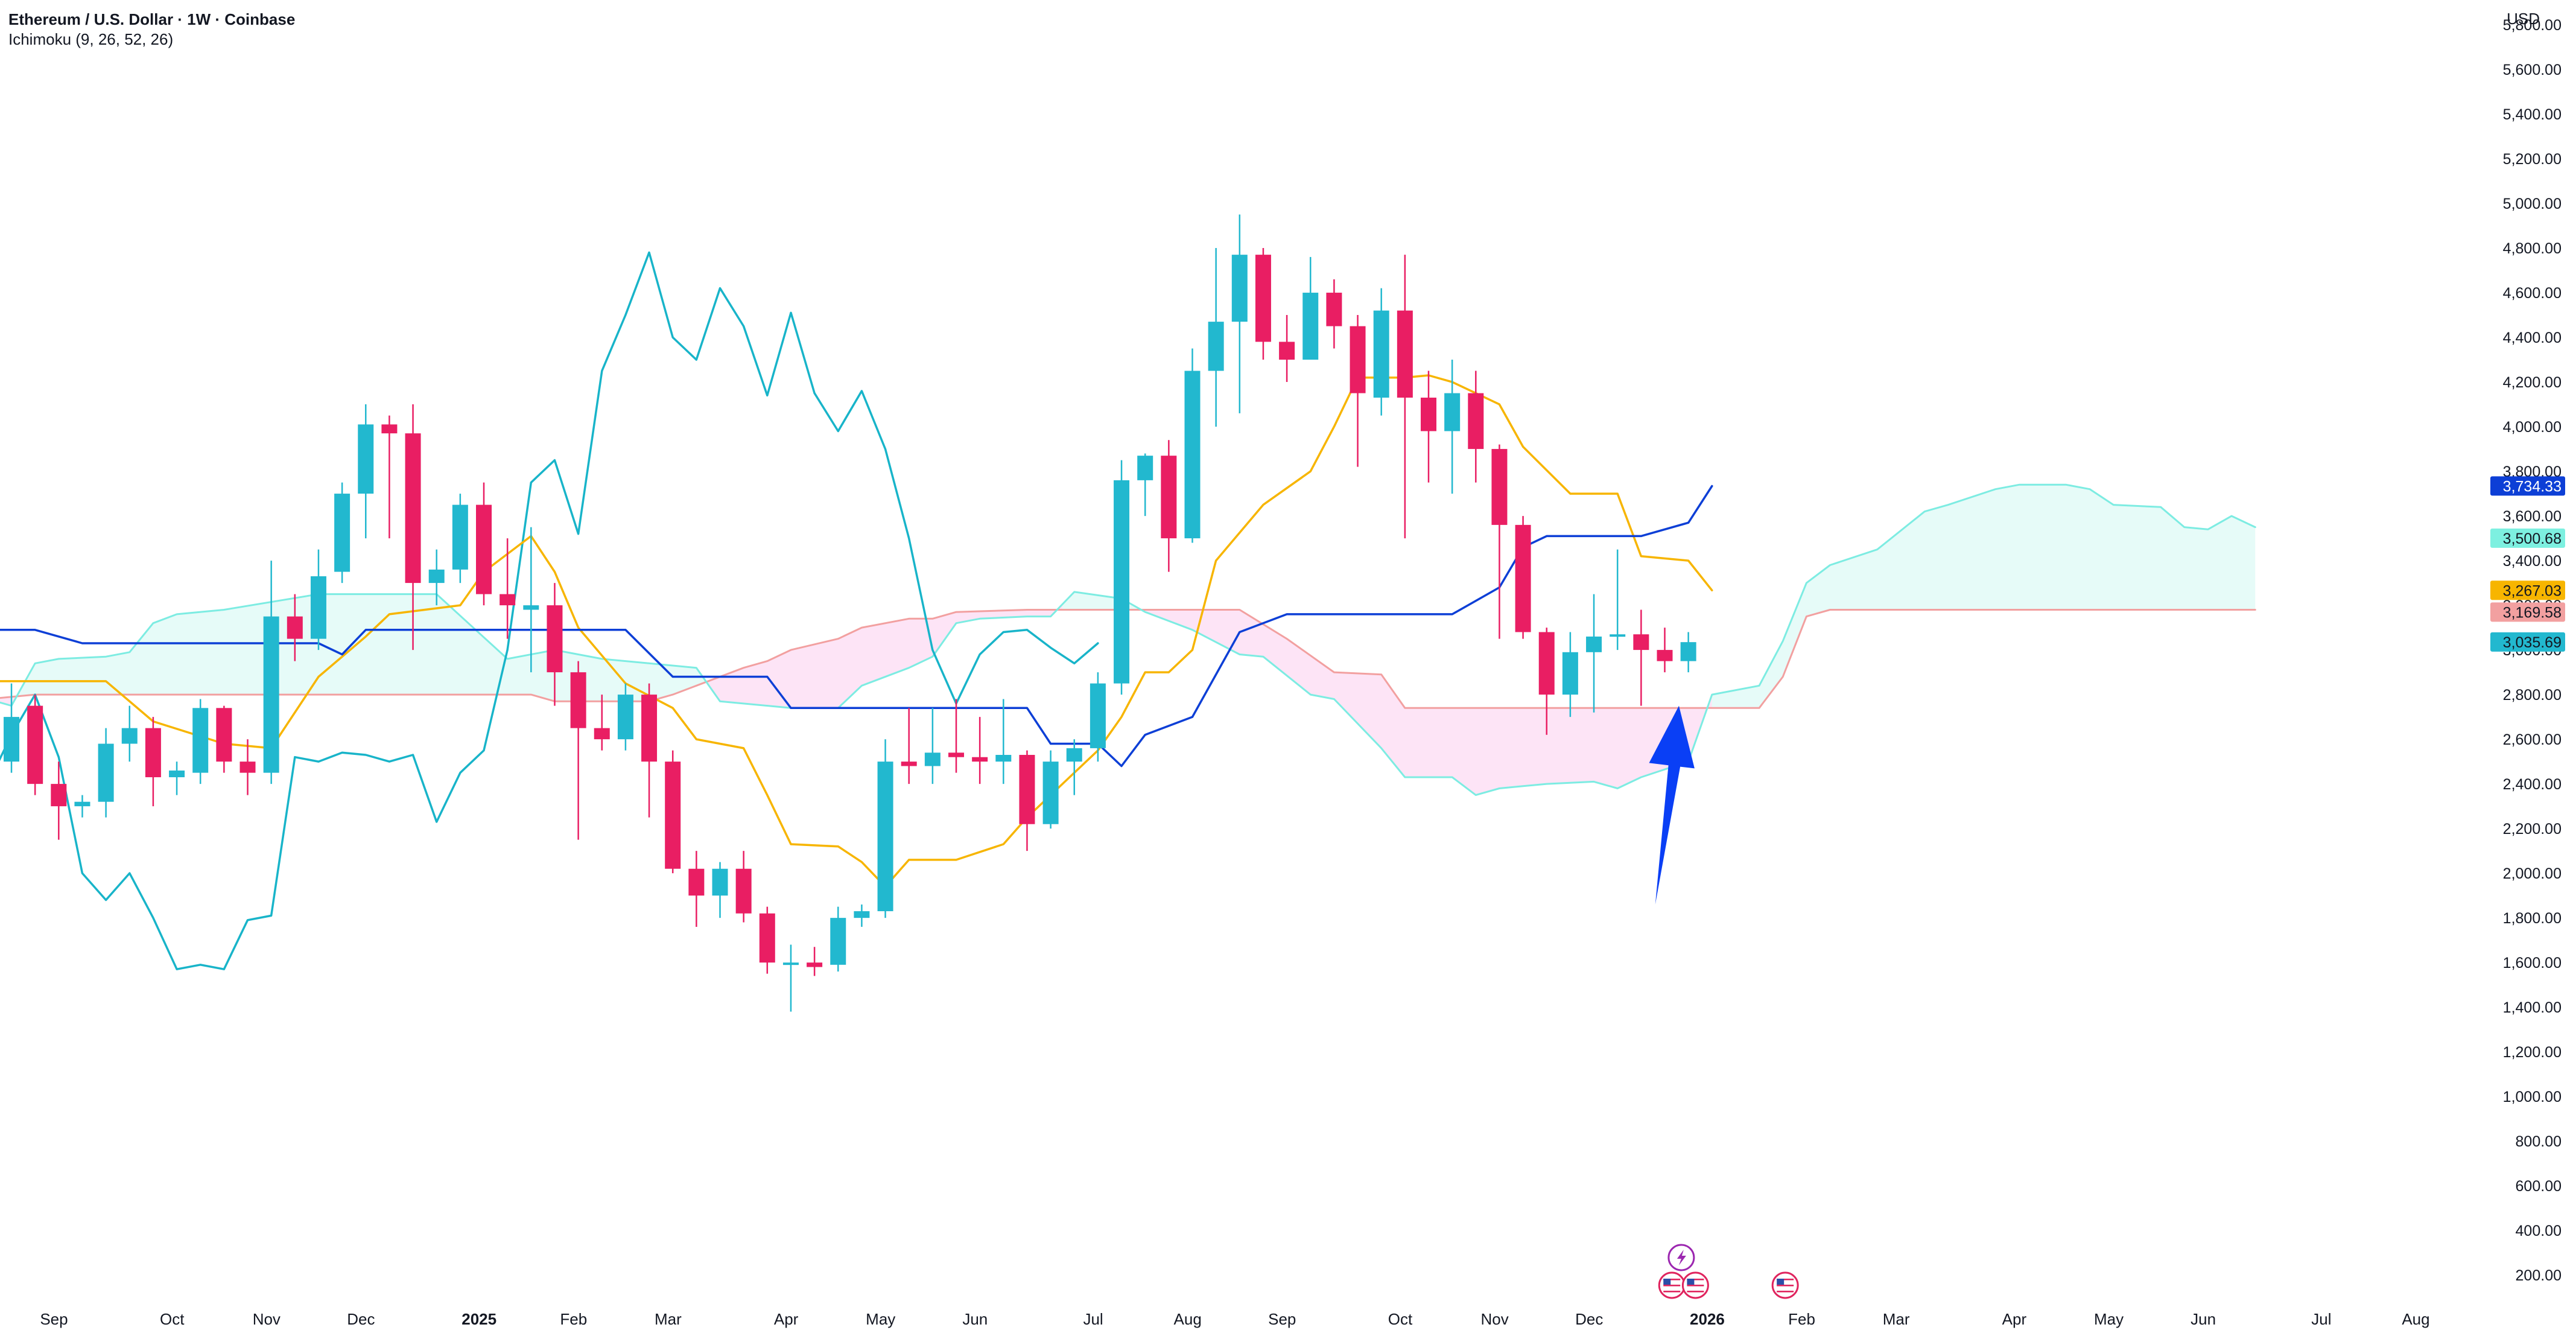 Image resolution: width=2576 pixels, height=1339 pixels. I want to click on y-tick-label: 2,000.00, so click(2532, 873).